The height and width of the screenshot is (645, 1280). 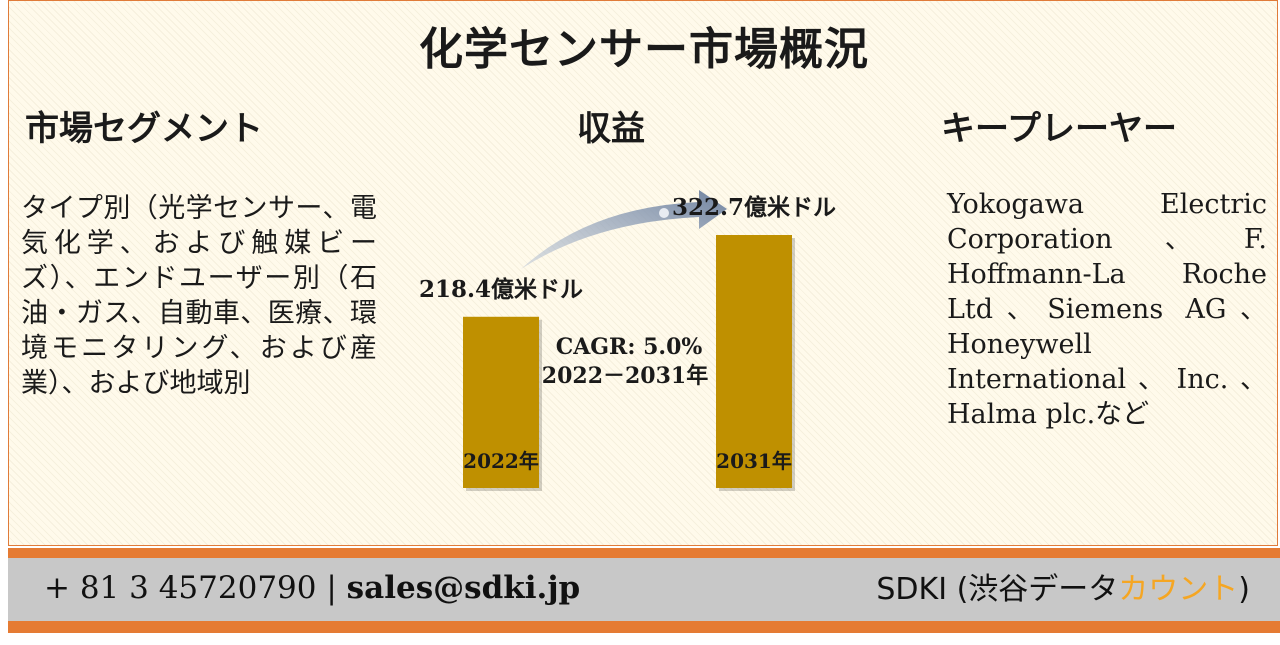 I want to click on page-title: 化学センサー市場概況, so click(x=644, y=49).